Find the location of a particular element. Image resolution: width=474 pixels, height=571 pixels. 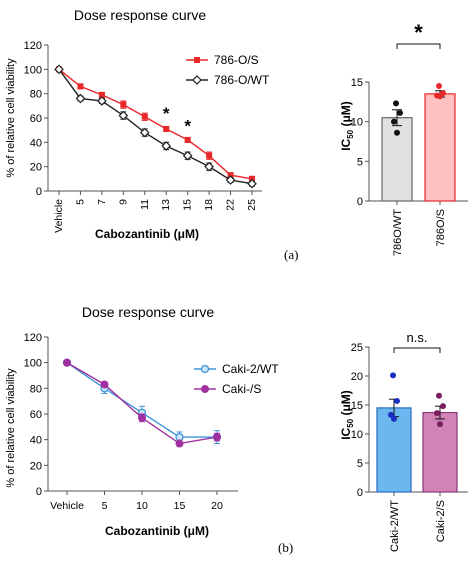

legend-label: 786-O/WT is located at coordinates (242, 80).